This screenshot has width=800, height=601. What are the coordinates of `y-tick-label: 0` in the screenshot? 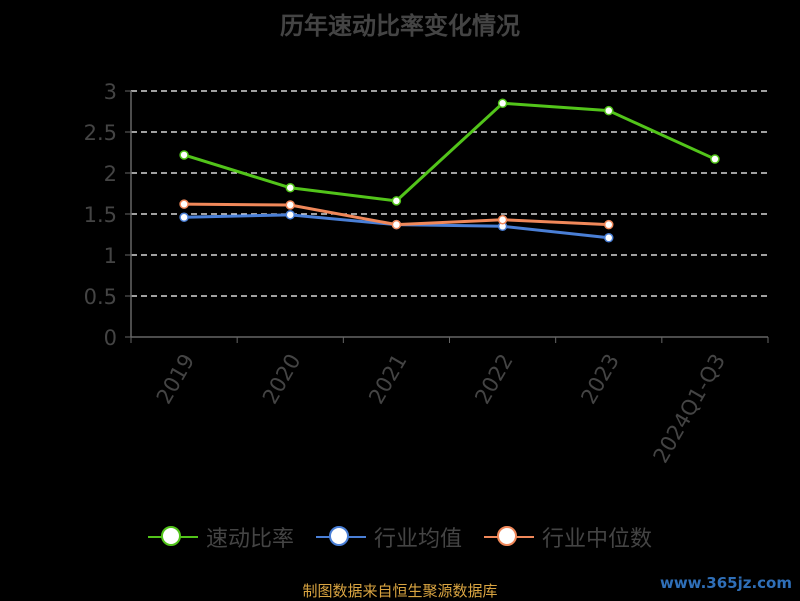 It's located at (110, 338).